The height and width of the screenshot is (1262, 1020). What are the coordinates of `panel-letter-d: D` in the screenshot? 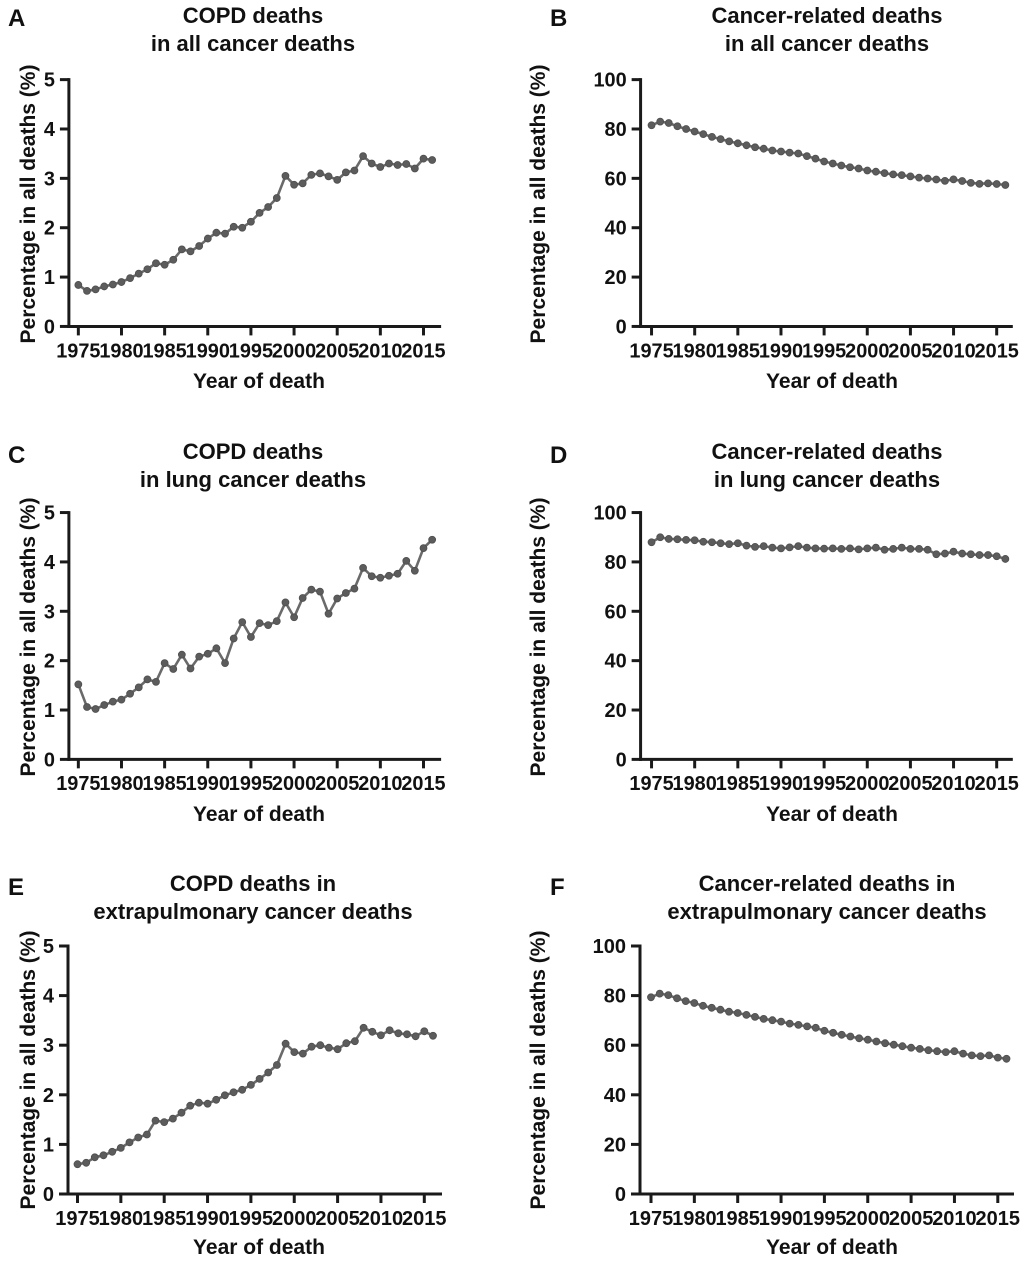 It's located at (559, 455).